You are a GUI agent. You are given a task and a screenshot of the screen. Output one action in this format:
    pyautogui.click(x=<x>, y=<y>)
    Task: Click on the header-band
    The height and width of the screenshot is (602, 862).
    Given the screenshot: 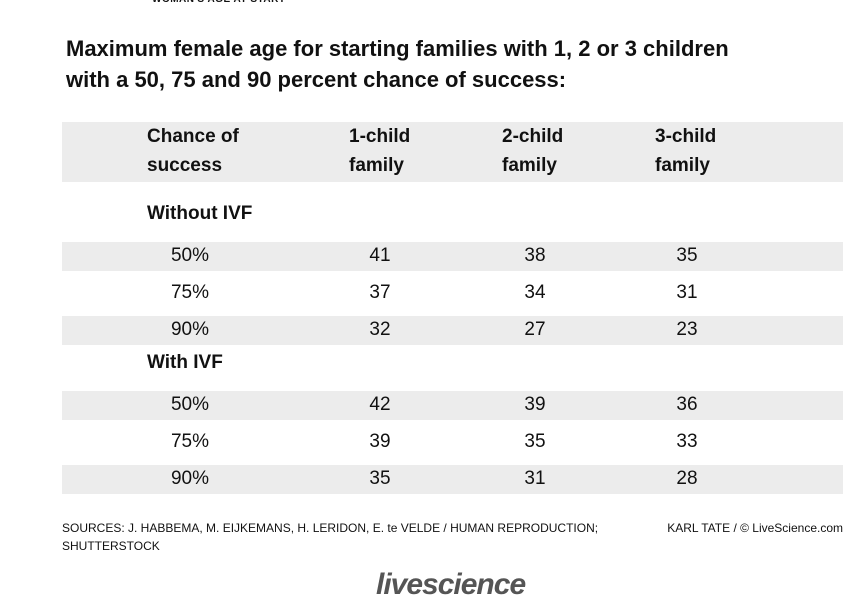 What is the action you would take?
    pyautogui.click(x=452, y=152)
    